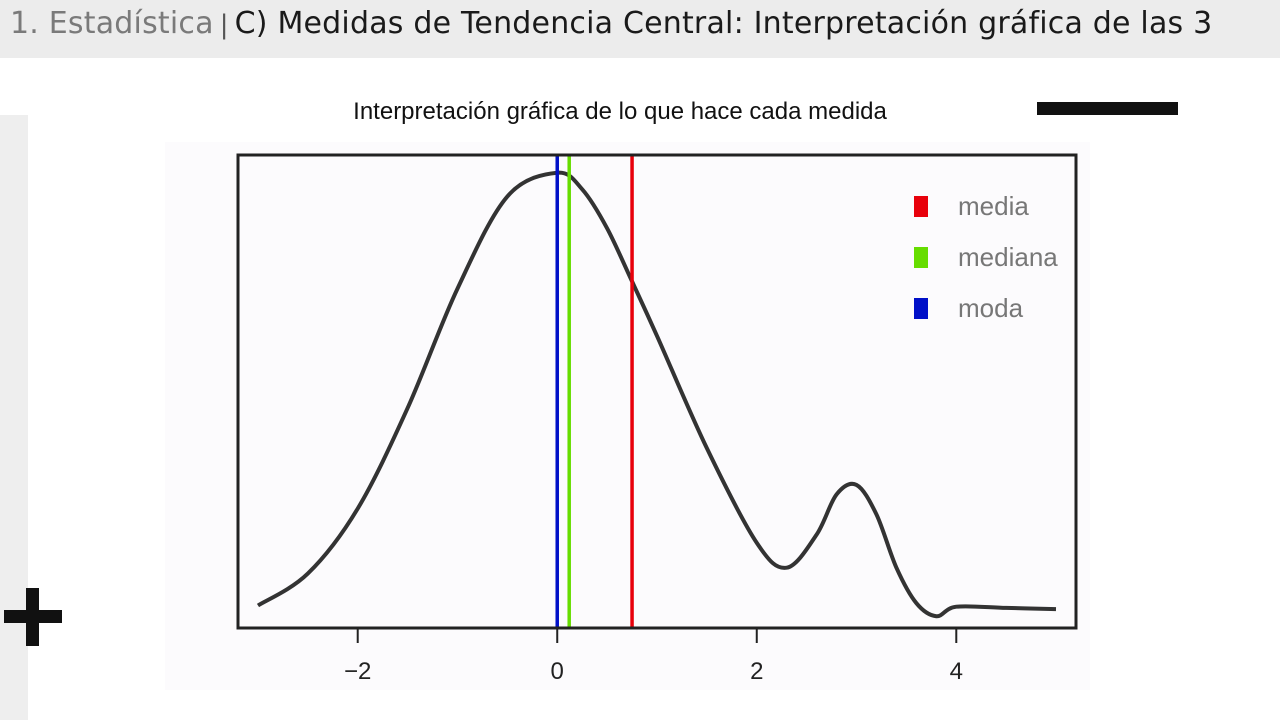  What do you see at coordinates (921, 257) in the screenshot?
I see `legend-swatch-mediana` at bounding box center [921, 257].